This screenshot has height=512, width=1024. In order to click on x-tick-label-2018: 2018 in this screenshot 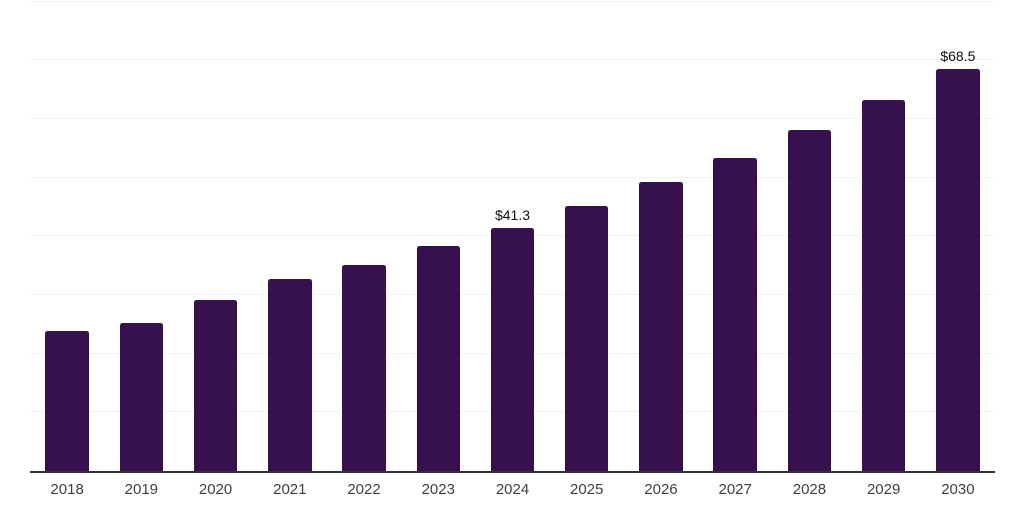, I will do `click(67, 489)`.